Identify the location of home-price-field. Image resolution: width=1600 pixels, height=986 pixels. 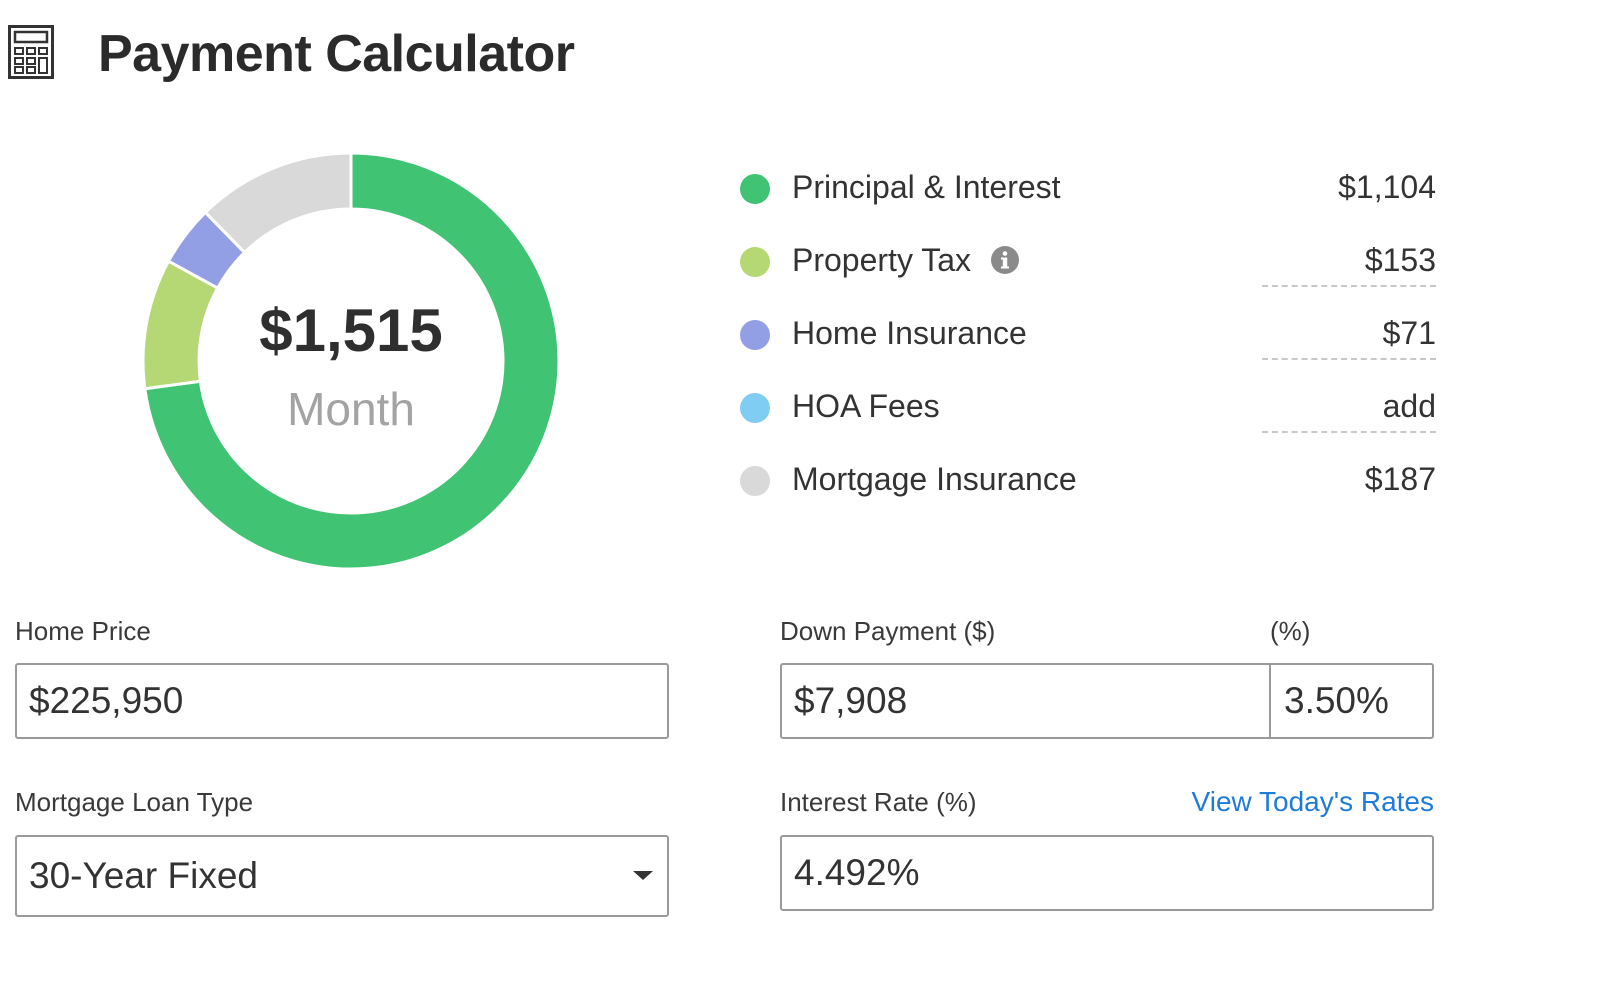
(342, 701).